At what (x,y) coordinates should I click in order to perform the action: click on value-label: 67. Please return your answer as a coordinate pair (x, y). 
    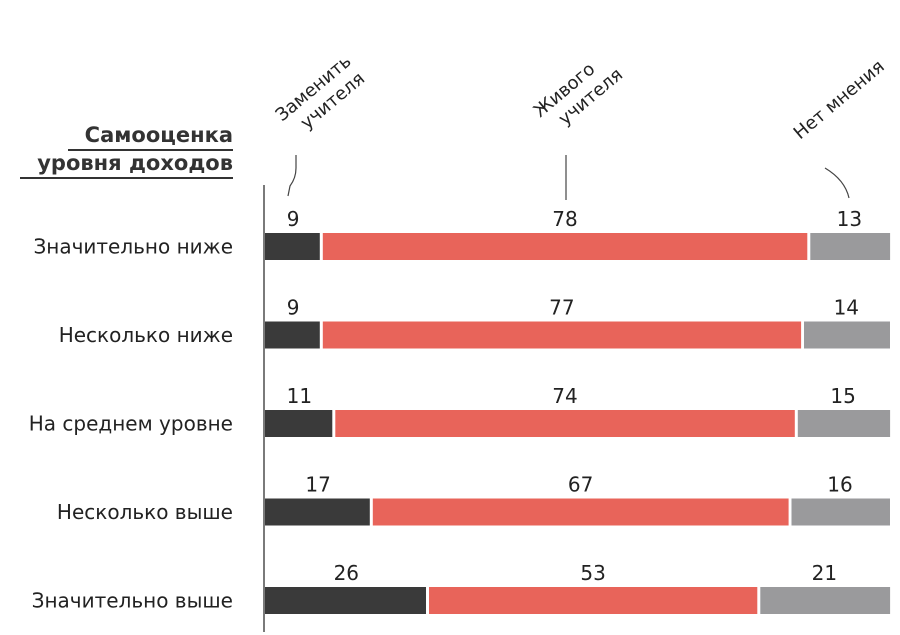
    Looking at the image, I should click on (580, 485).